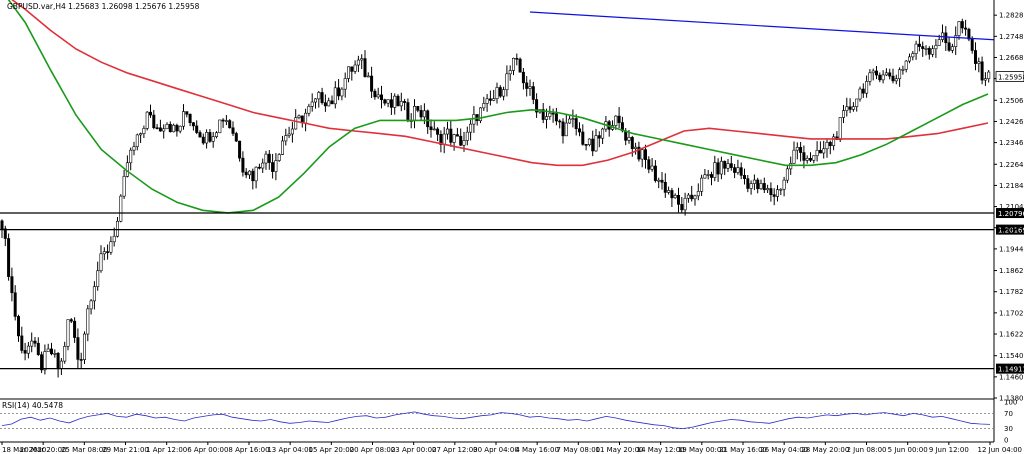 The width and height of the screenshot is (1024, 454). What do you see at coordinates (1011, 78) in the screenshot?
I see `last-price-label: 1.25958` at bounding box center [1011, 78].